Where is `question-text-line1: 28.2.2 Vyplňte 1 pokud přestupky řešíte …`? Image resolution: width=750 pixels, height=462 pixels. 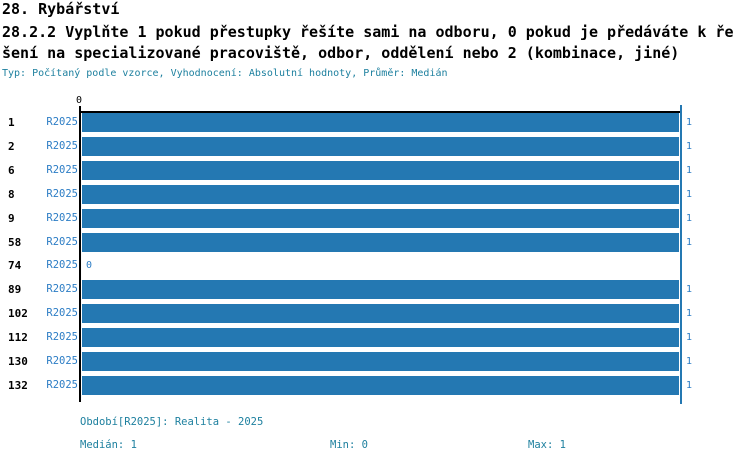 question-text-line1: 28.2.2 Vyplňte 1 pokud přestupky řešíte … is located at coordinates (368, 32).